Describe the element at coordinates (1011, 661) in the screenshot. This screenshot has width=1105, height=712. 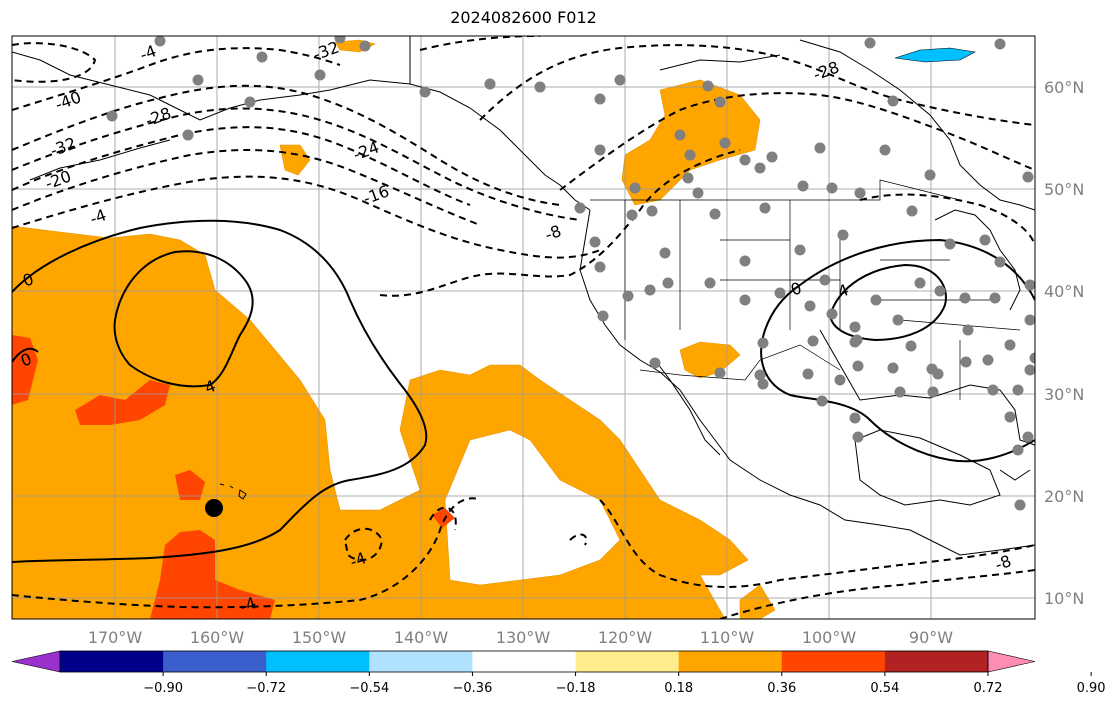
I see `colorbar-extend-high` at that location.